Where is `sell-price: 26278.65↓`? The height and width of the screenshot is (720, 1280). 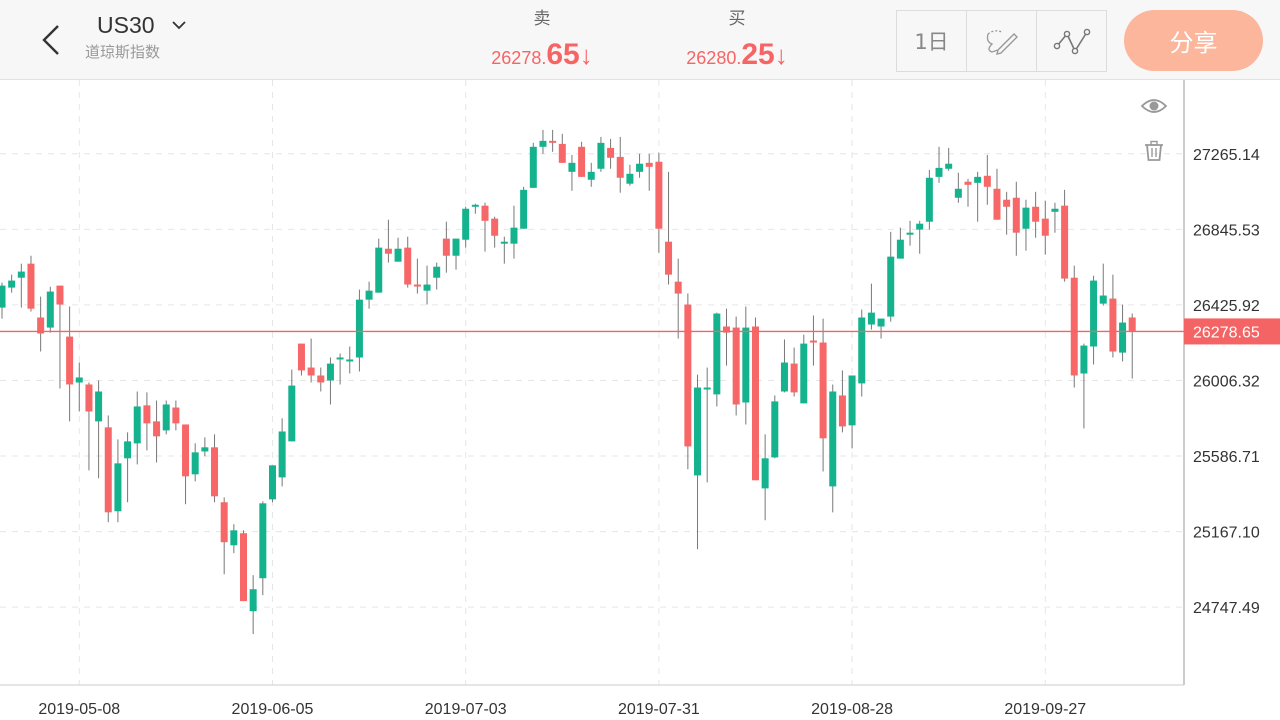
sell-price: 26278.65↓ is located at coordinates (542, 55).